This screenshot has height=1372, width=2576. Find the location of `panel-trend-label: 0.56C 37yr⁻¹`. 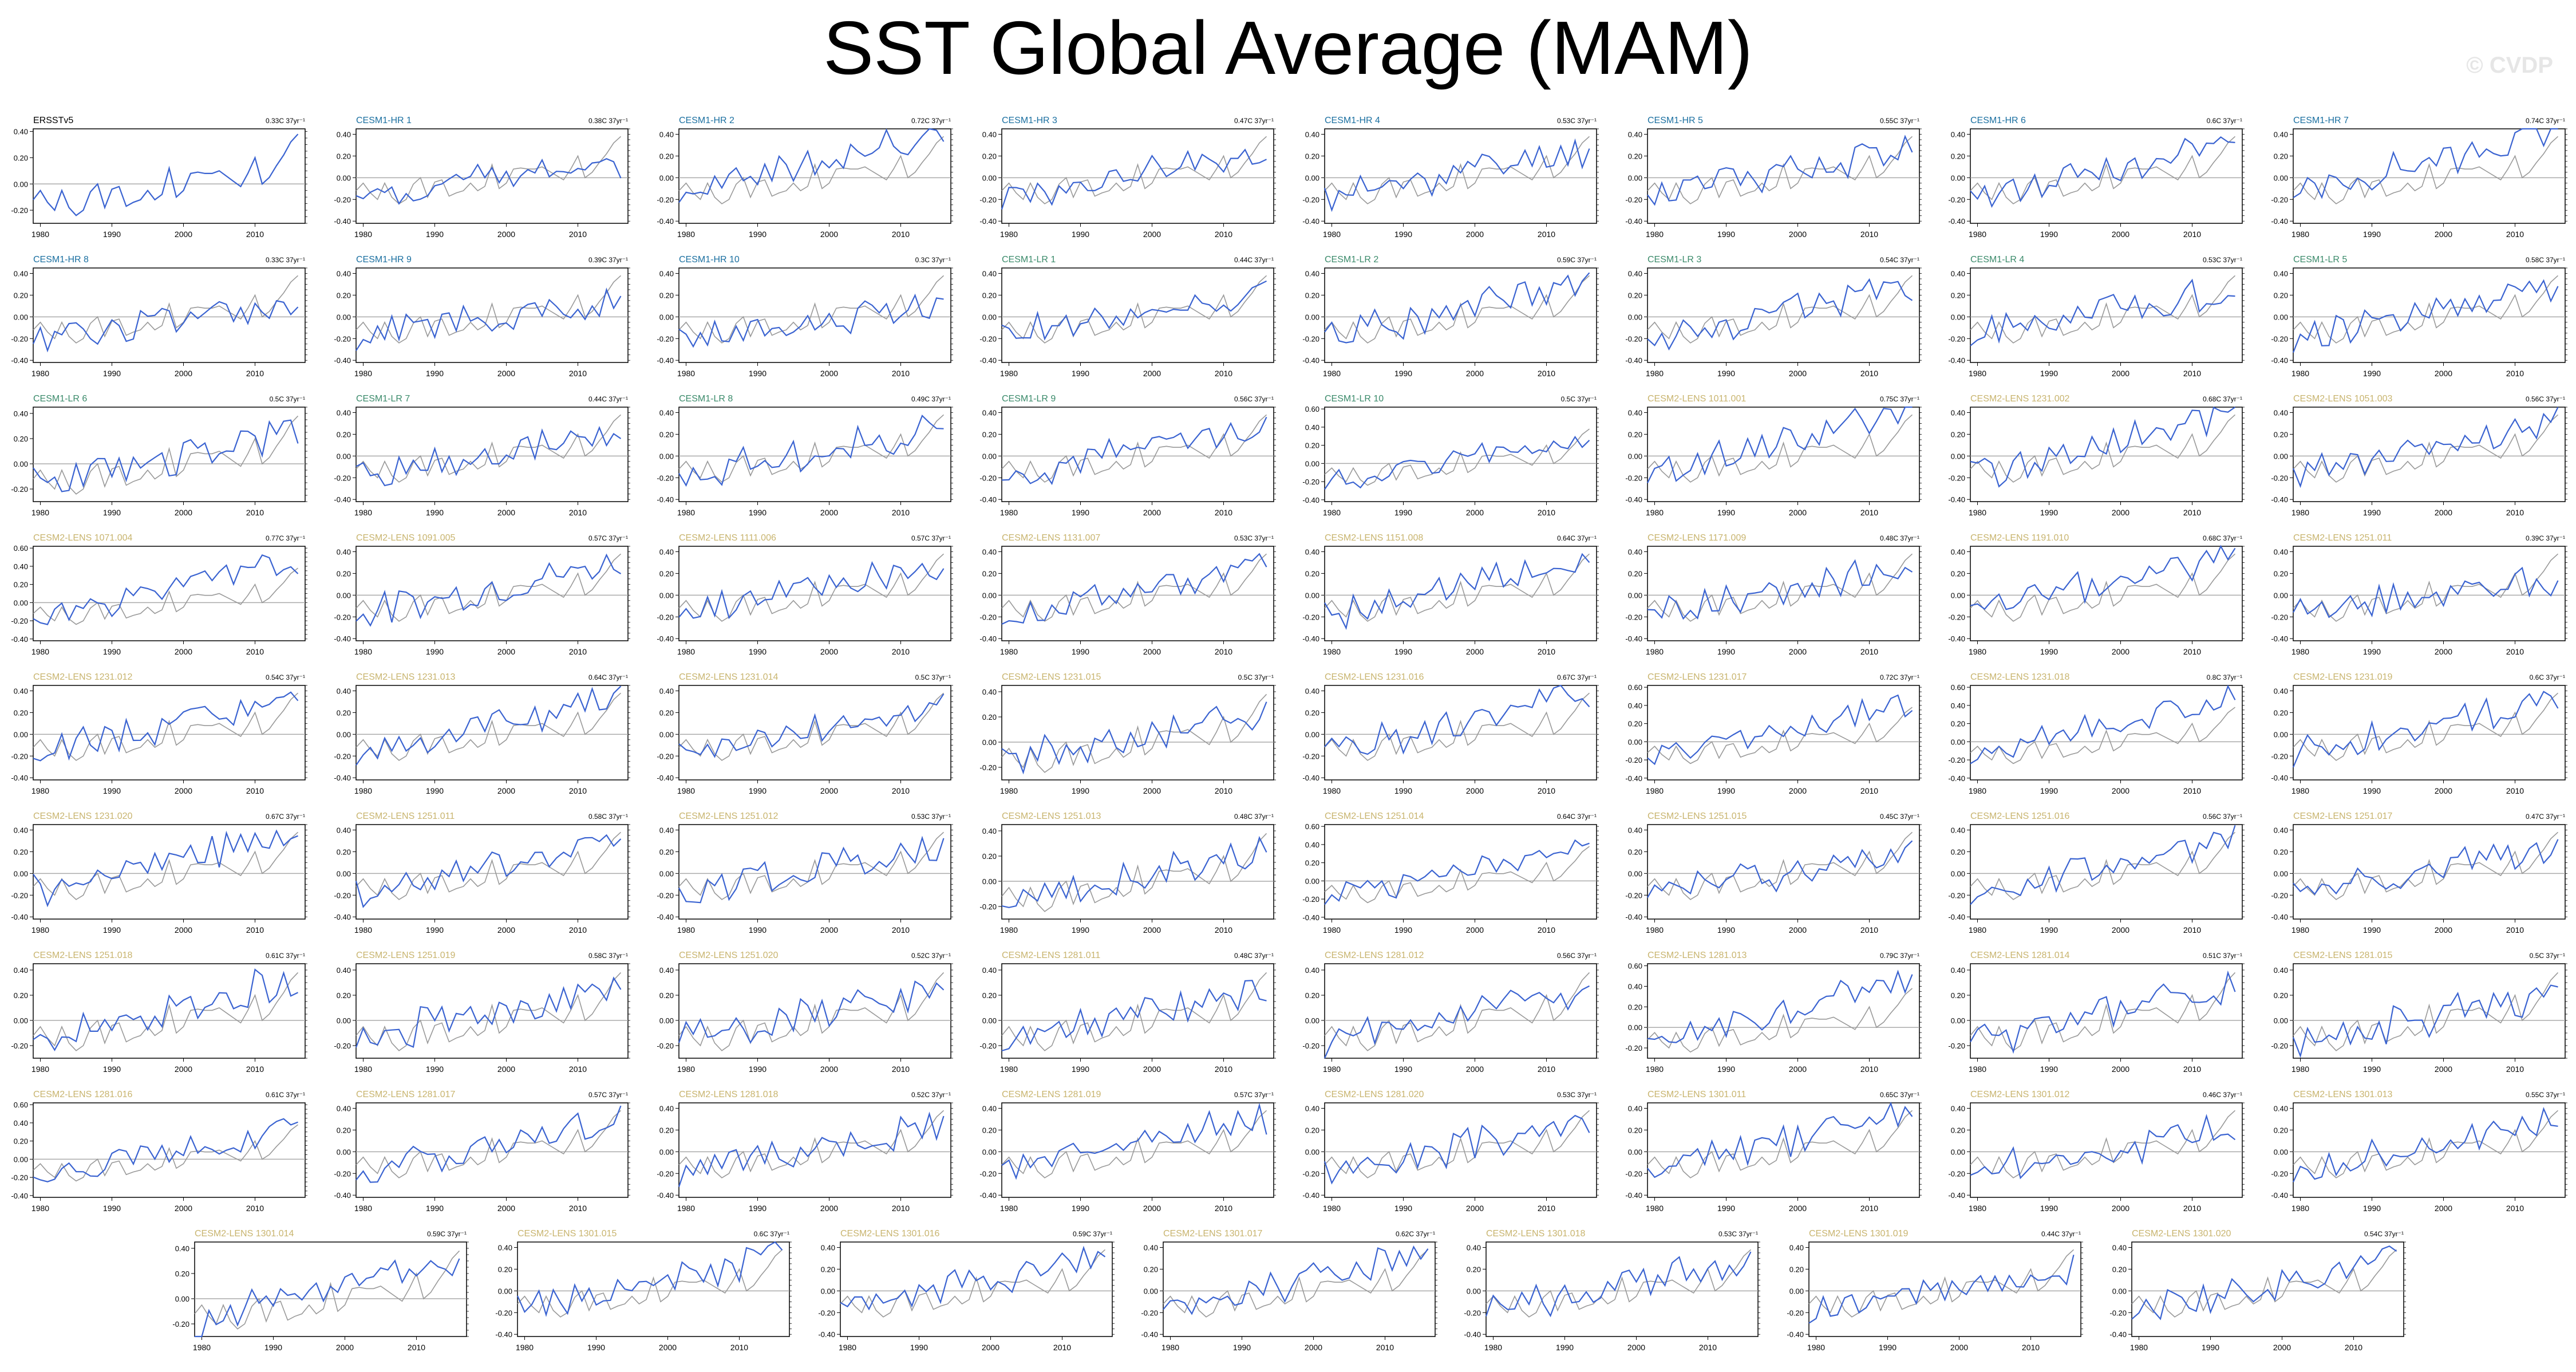

panel-trend-label: 0.56C 37yr⁻¹ is located at coordinates (2222, 817).